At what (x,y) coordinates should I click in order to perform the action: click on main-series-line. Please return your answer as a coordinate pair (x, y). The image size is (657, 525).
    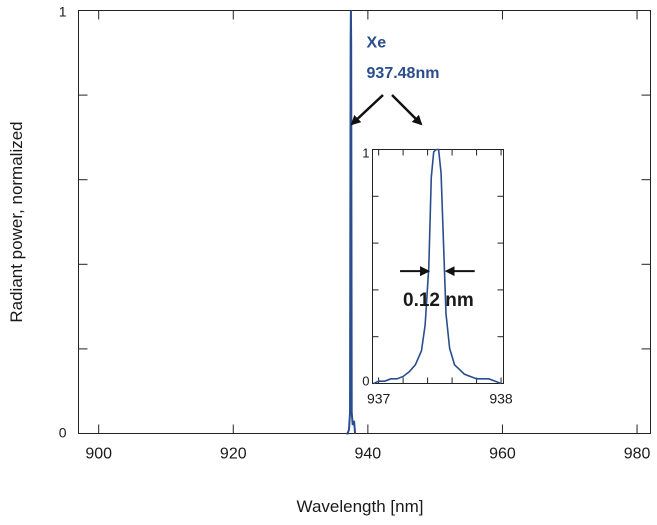
    Looking at the image, I should click on (351, 222).